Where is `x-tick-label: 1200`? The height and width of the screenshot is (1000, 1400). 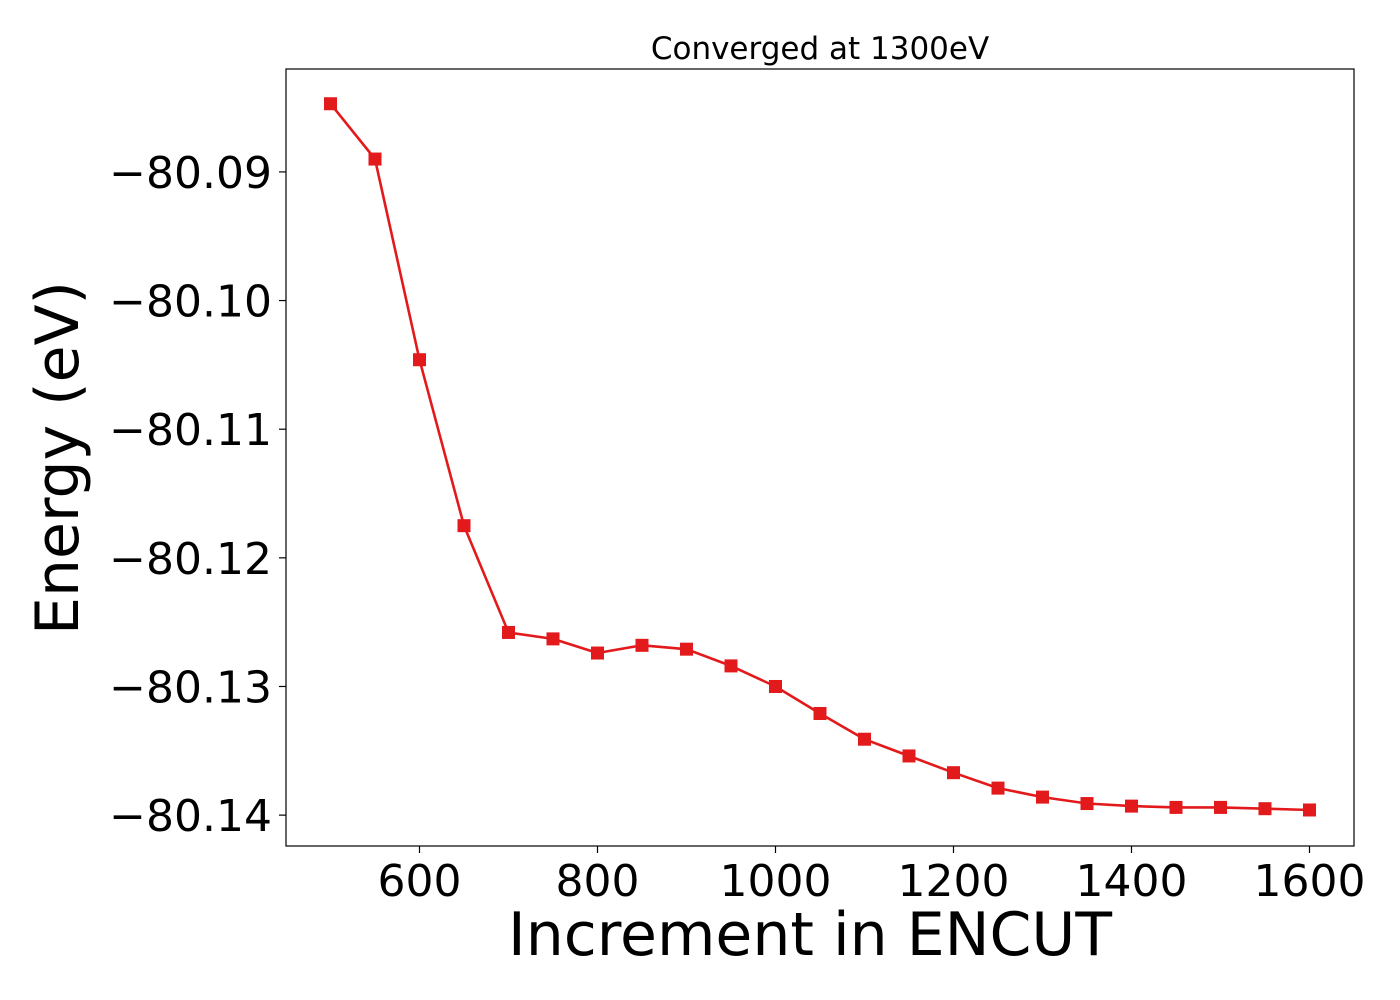 x-tick-label: 1200 is located at coordinates (954, 881).